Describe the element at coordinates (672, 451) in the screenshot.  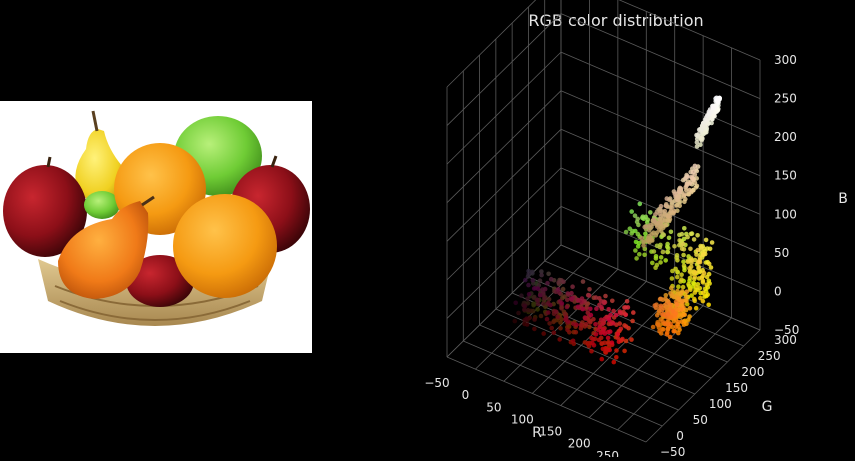
I see `y-tick-label: −50` at that location.